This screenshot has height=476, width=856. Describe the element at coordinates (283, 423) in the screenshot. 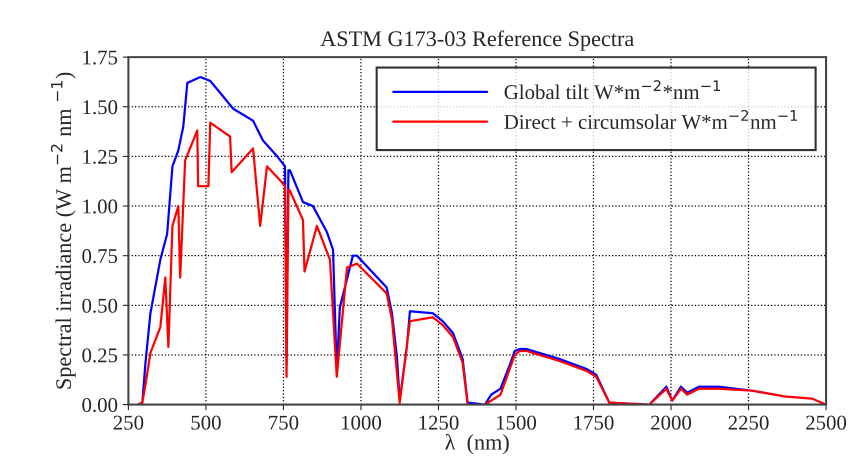

I see `x-tick-label: 750` at that location.